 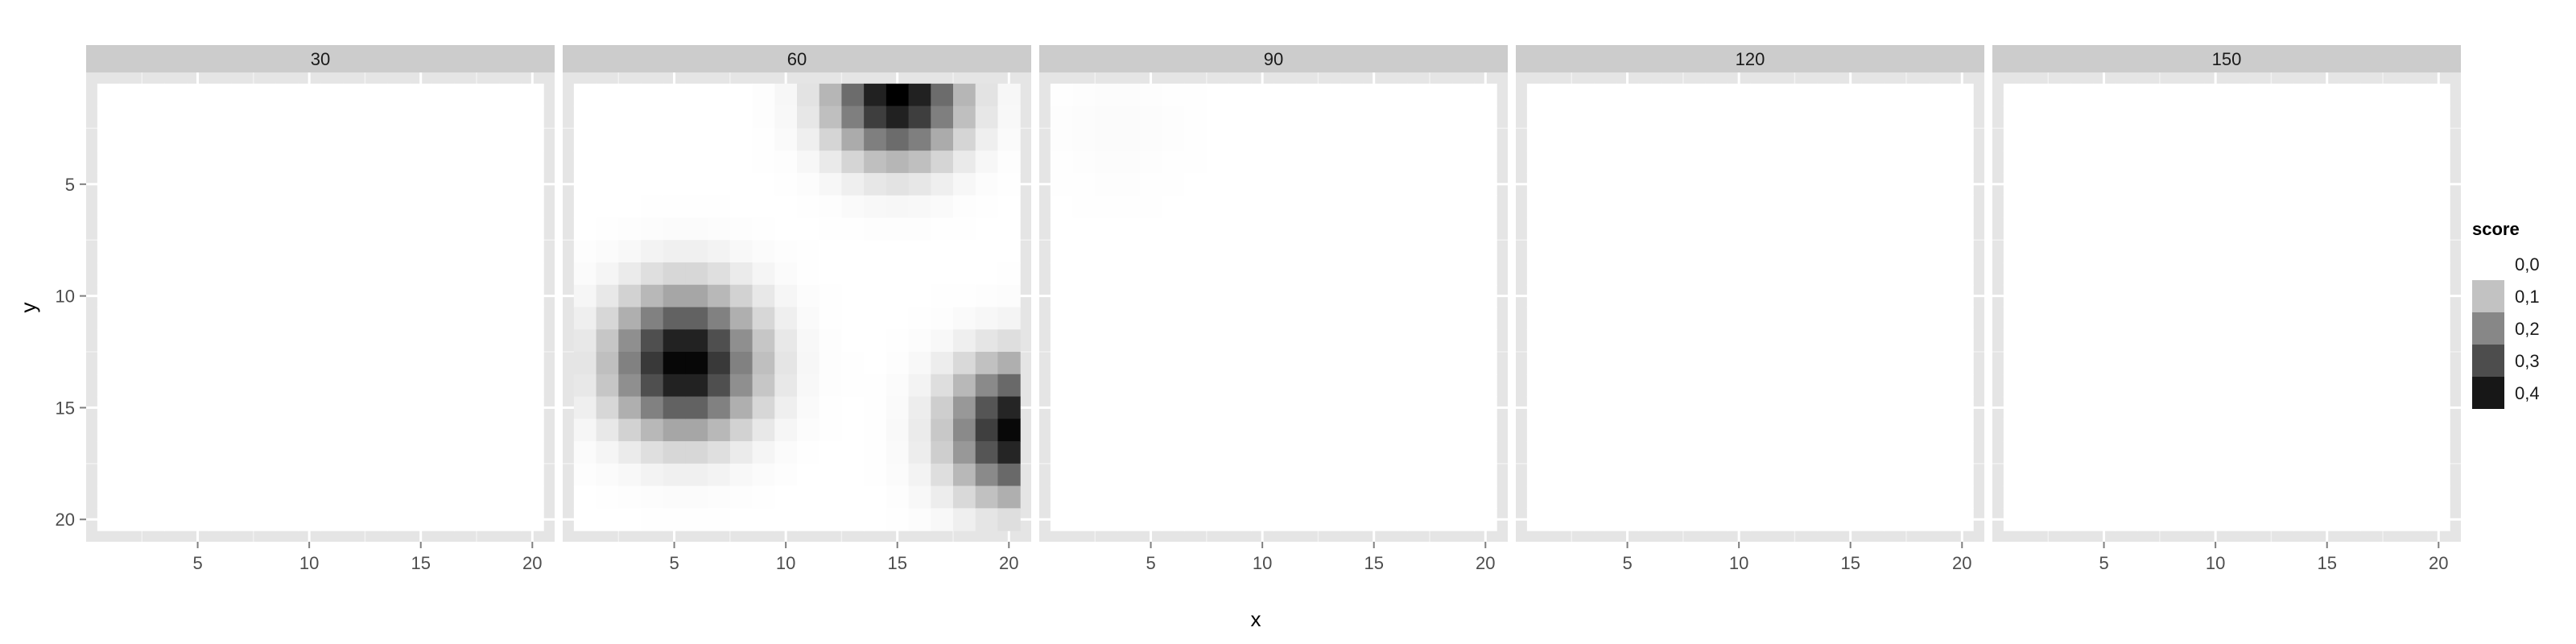 I want to click on legend-label: 0,3, so click(x=2527, y=361).